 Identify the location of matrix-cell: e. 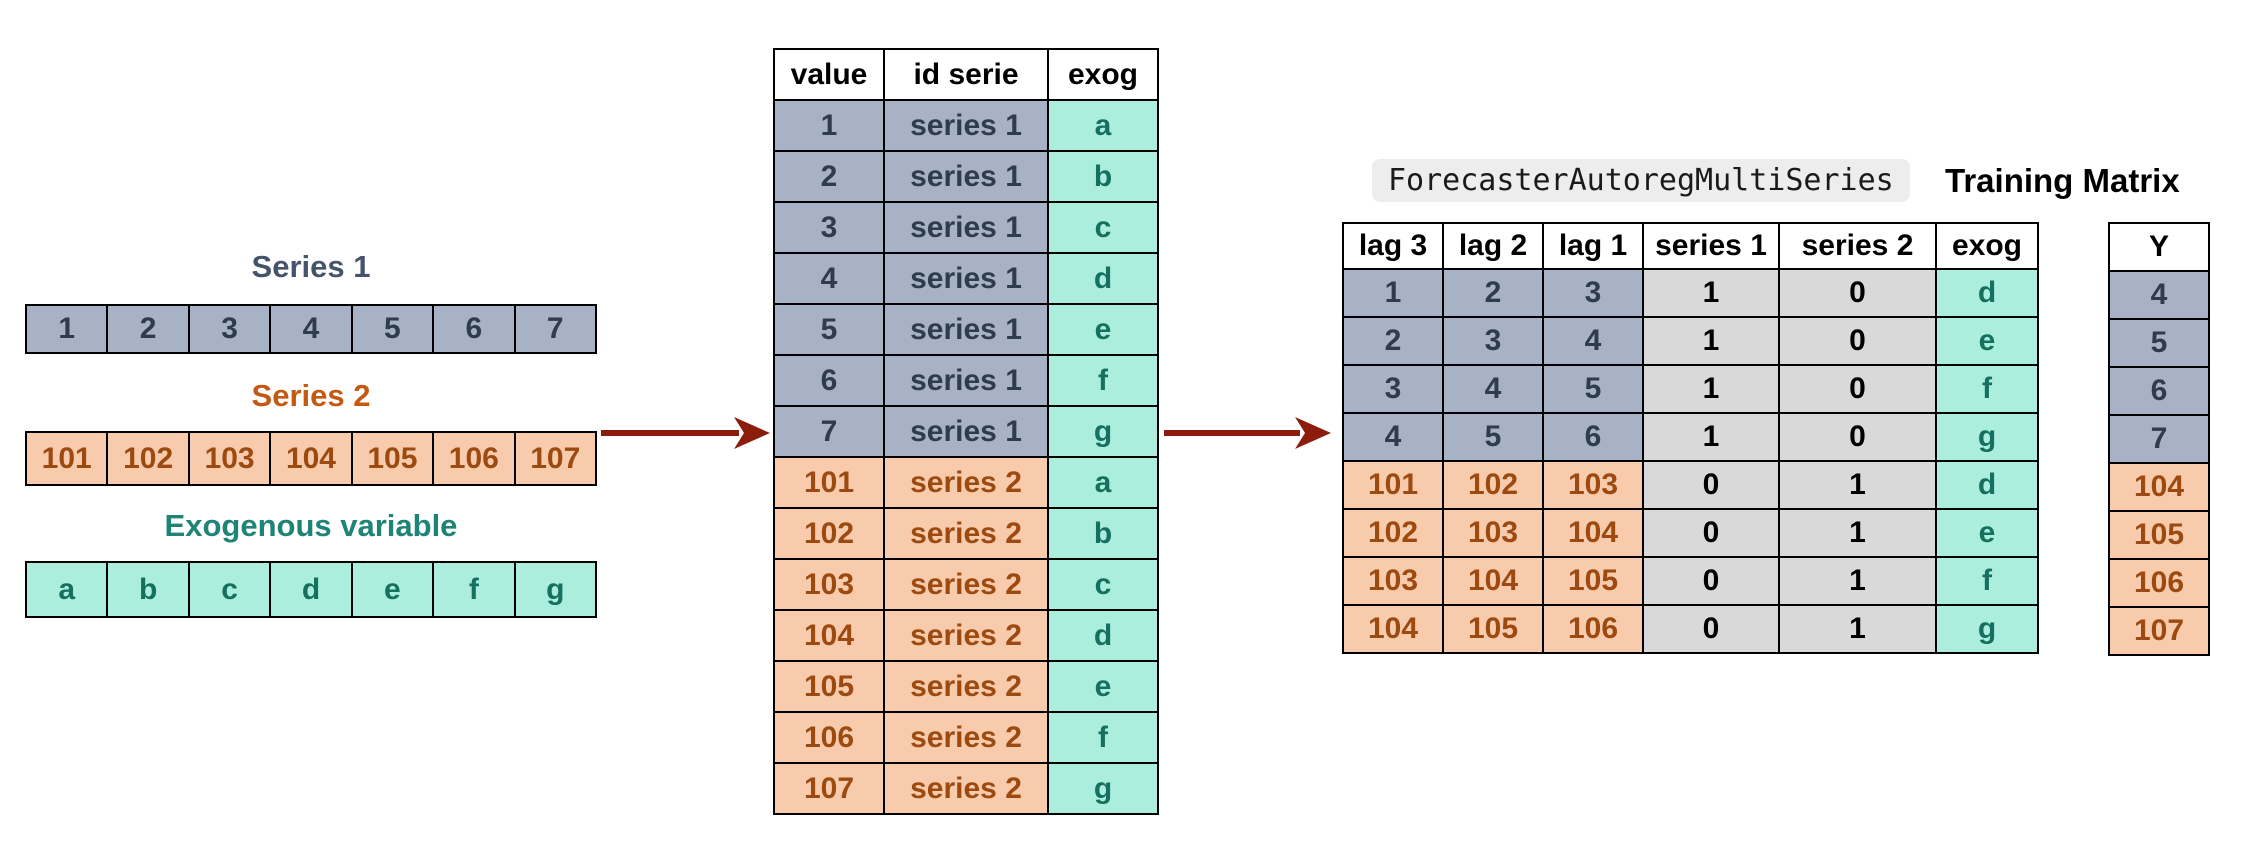
(1987, 533).